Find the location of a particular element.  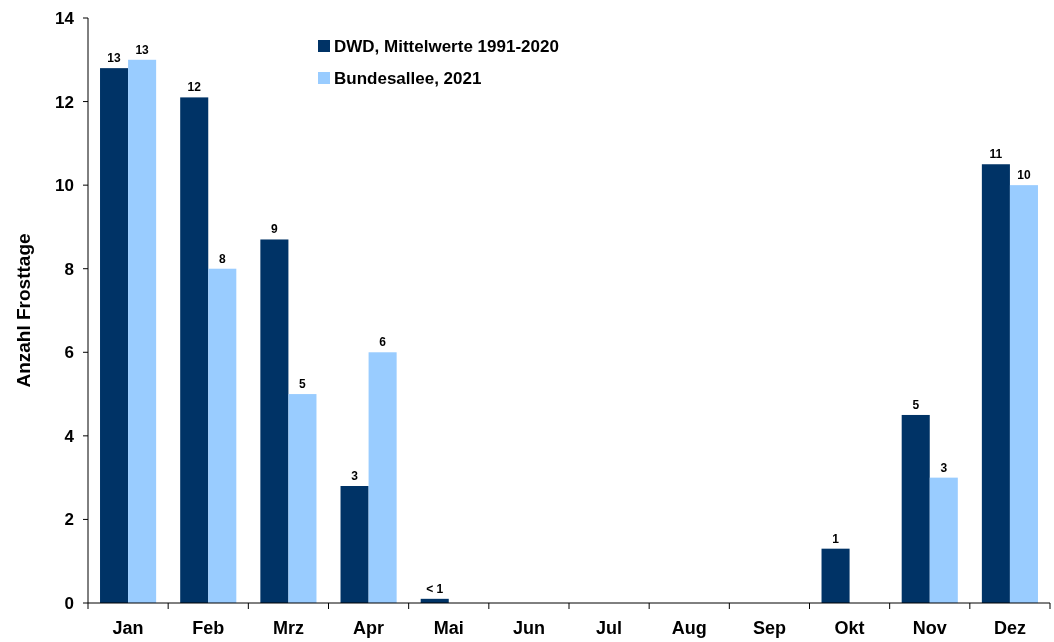

x-tick-label: Okt is located at coordinates (849, 628).